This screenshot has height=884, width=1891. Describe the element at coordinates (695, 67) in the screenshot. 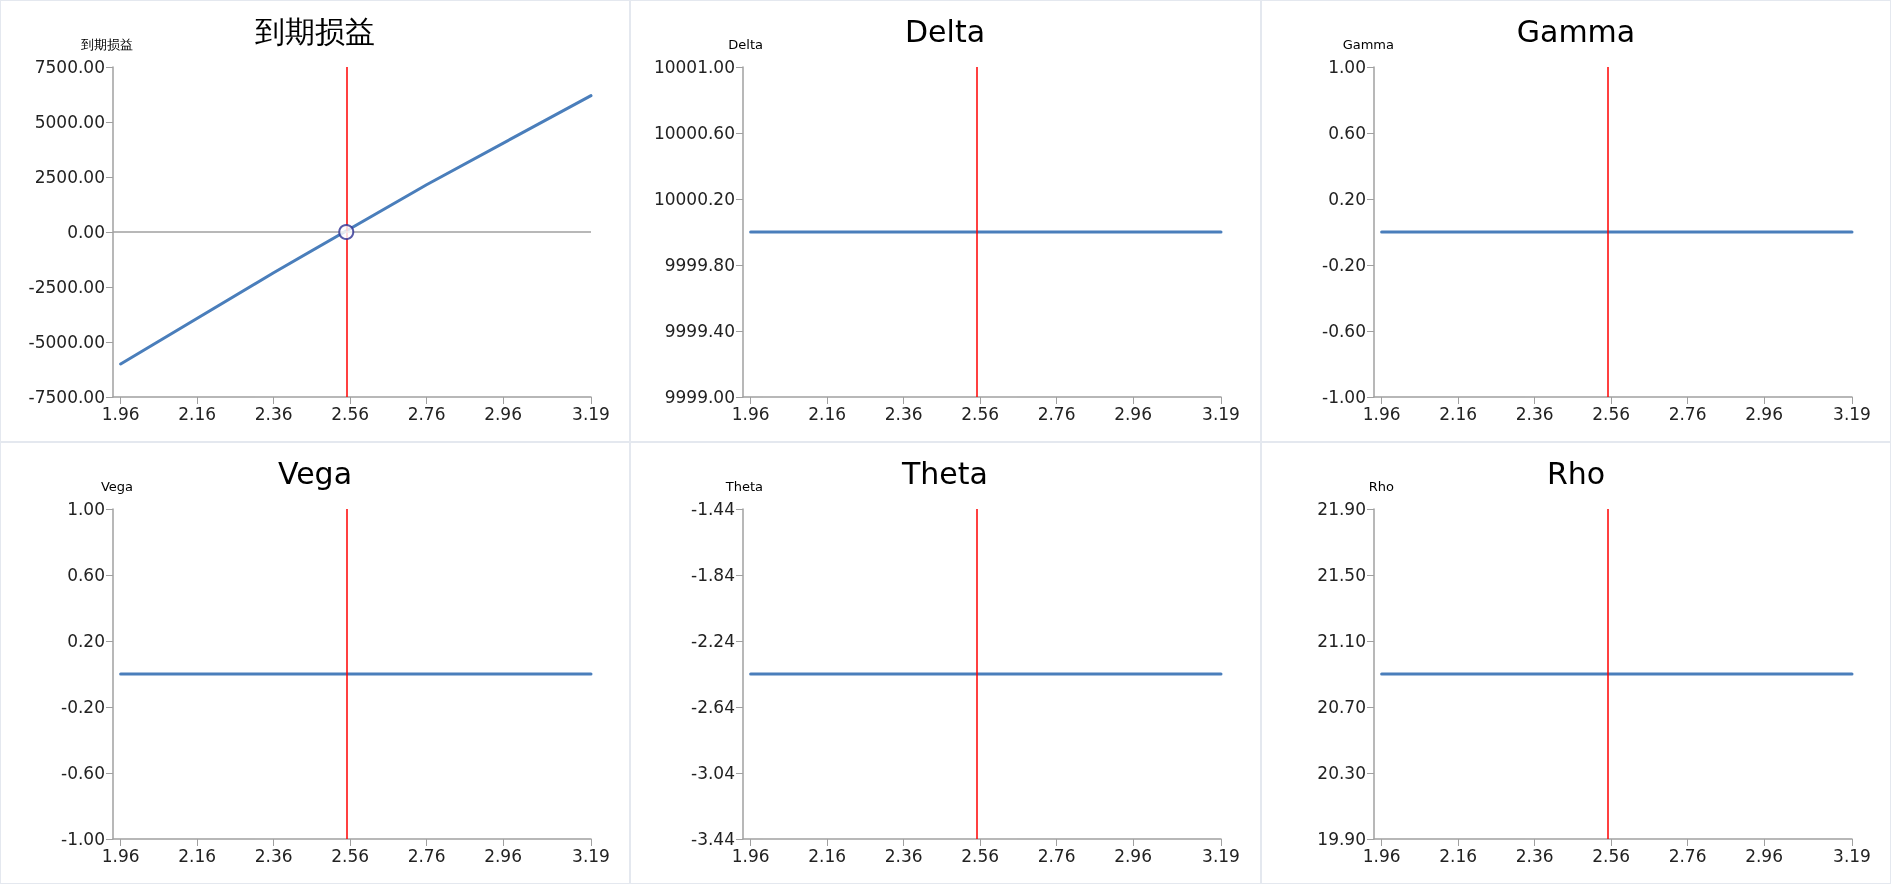

I see `y-tick-label: 10001.00` at that location.